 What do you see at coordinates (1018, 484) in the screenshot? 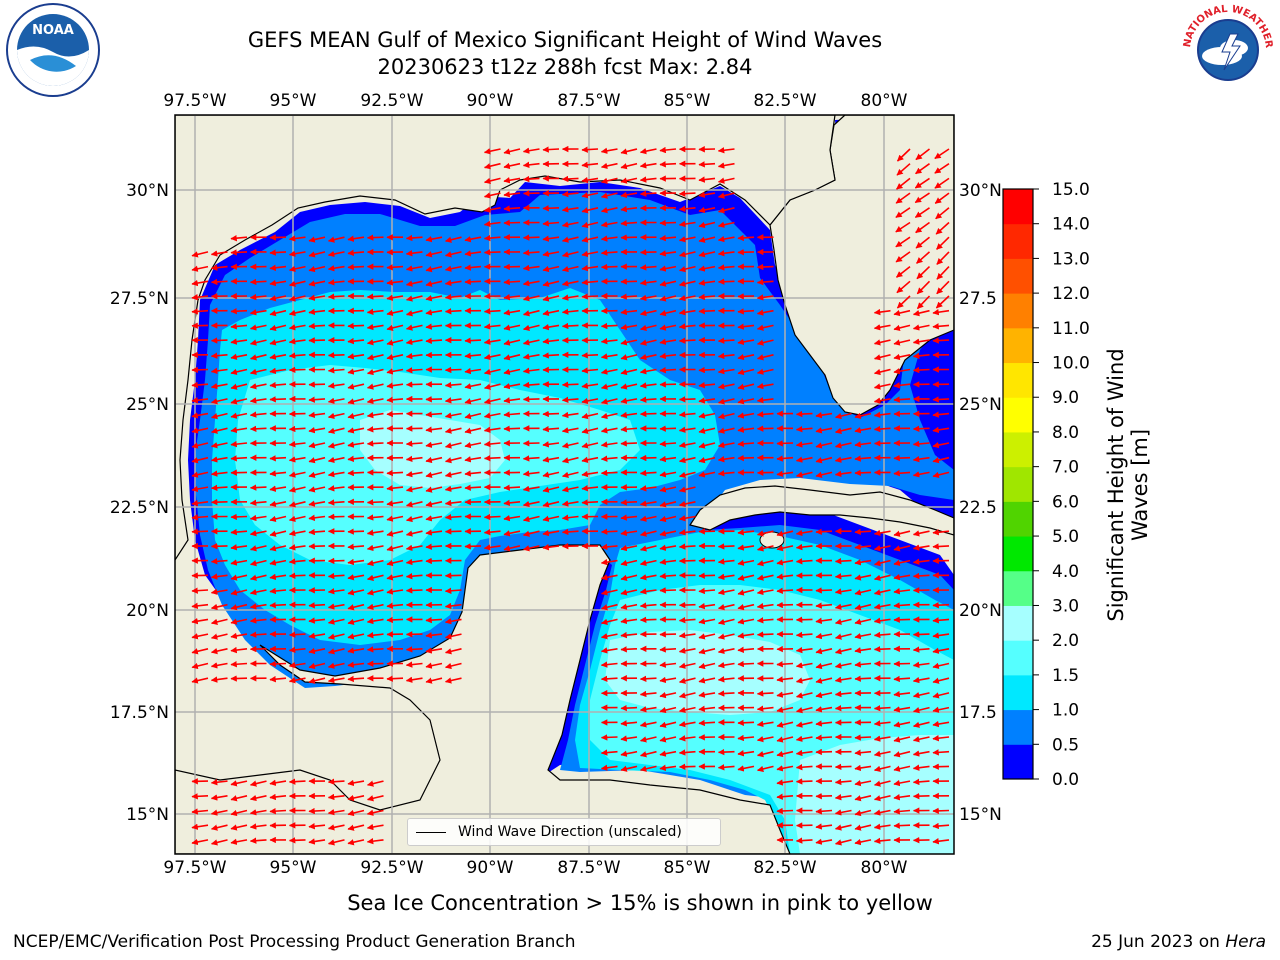
I see `colorbar` at bounding box center [1018, 484].